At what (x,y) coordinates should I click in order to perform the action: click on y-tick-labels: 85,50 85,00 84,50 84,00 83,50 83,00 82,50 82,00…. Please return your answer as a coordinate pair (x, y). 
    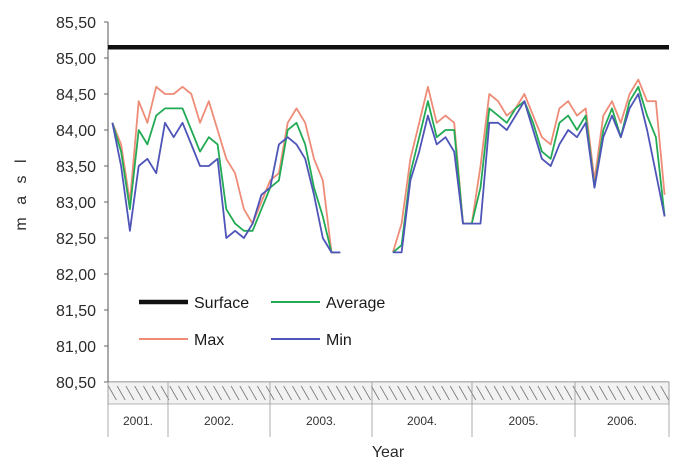
    Looking at the image, I should click on (82, 203).